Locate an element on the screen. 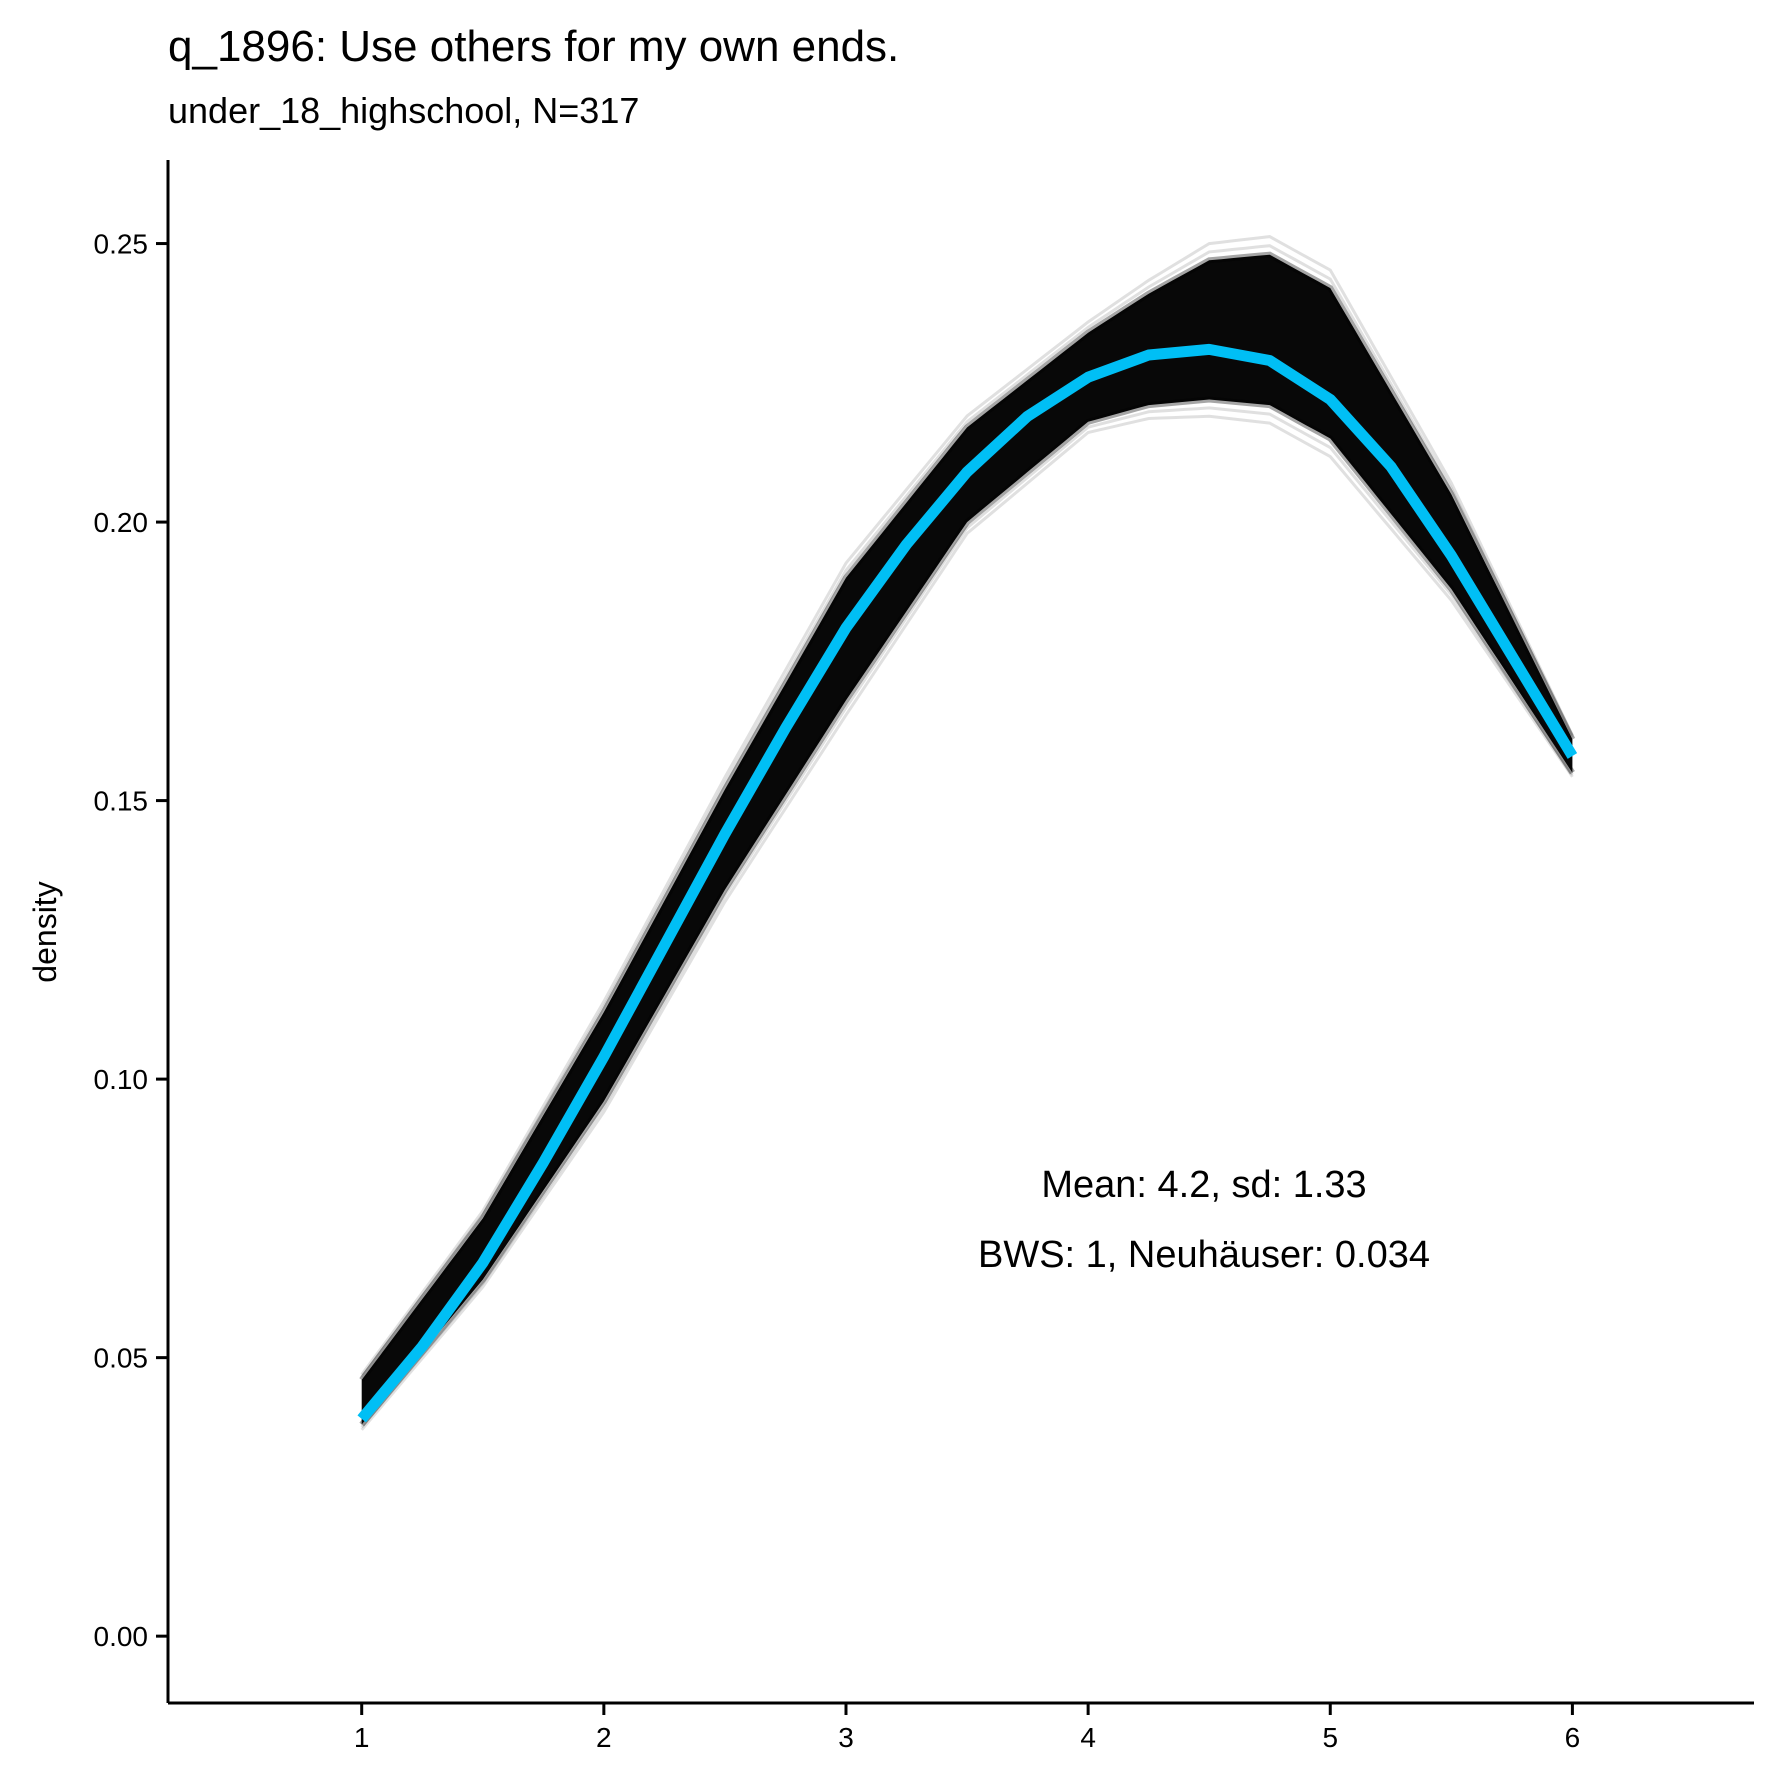 The image size is (1771, 1771). x-tick-label: 3 is located at coordinates (846, 1737).